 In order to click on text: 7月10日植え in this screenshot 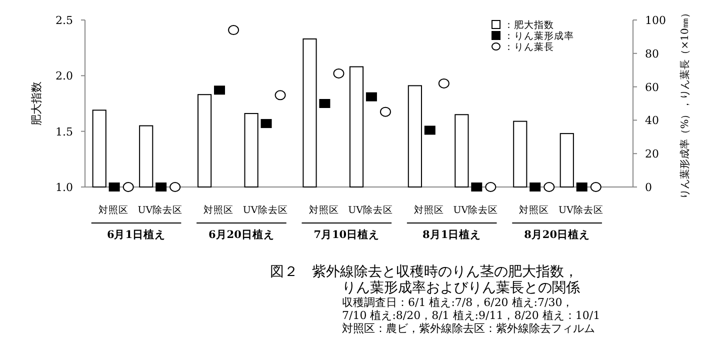, I will do `click(347, 234)`.